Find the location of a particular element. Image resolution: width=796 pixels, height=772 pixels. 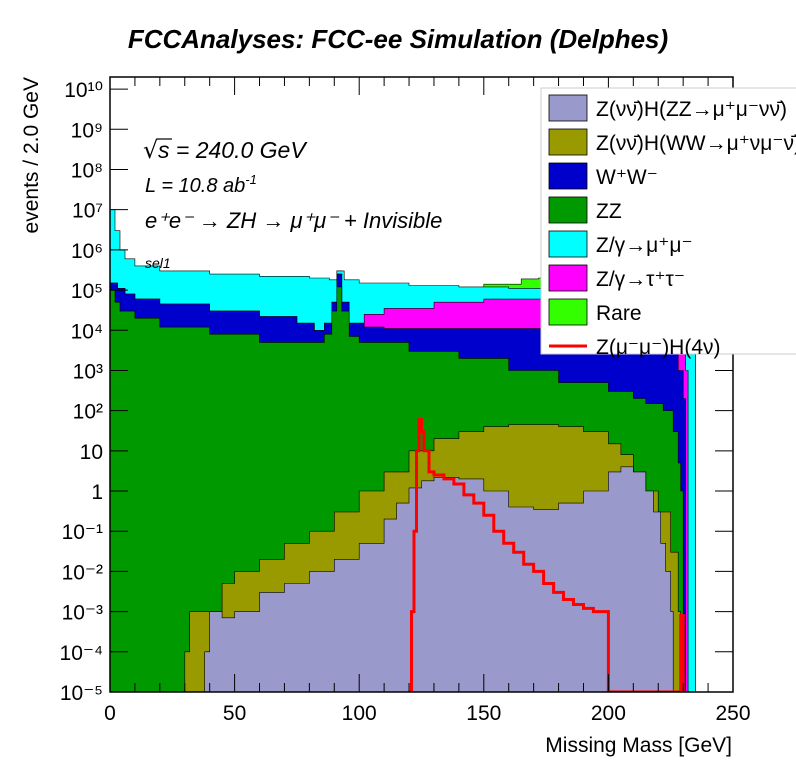

selection-label: sel1 is located at coordinates (158, 263).